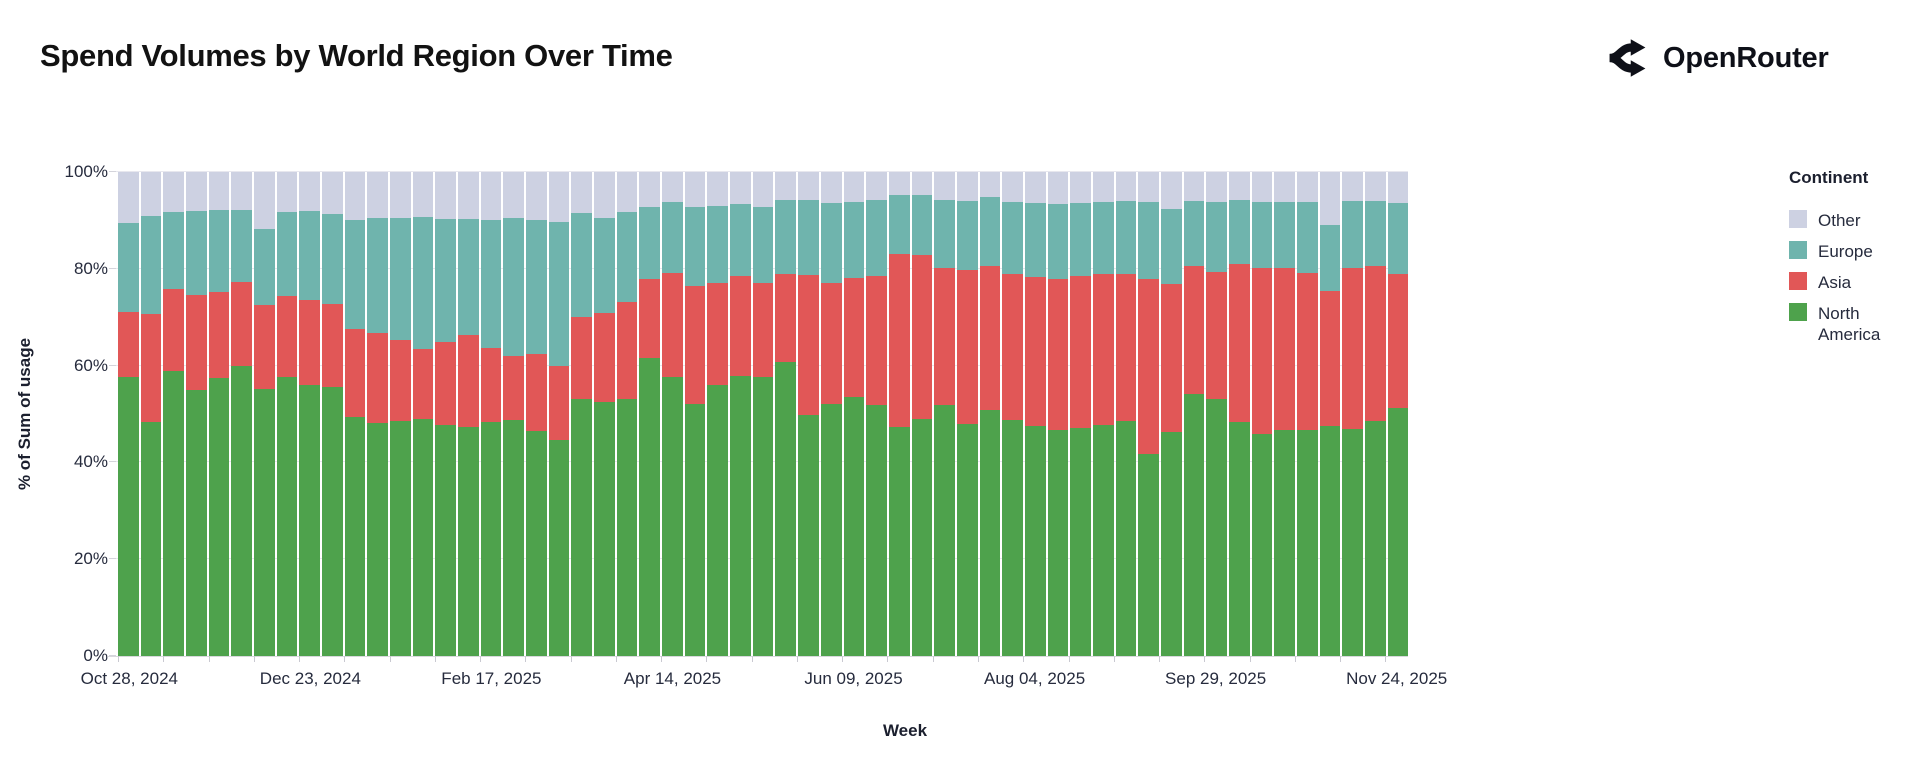 This screenshot has height=762, width=1916. I want to click on legend-item-asia: Asia, so click(1852, 282).